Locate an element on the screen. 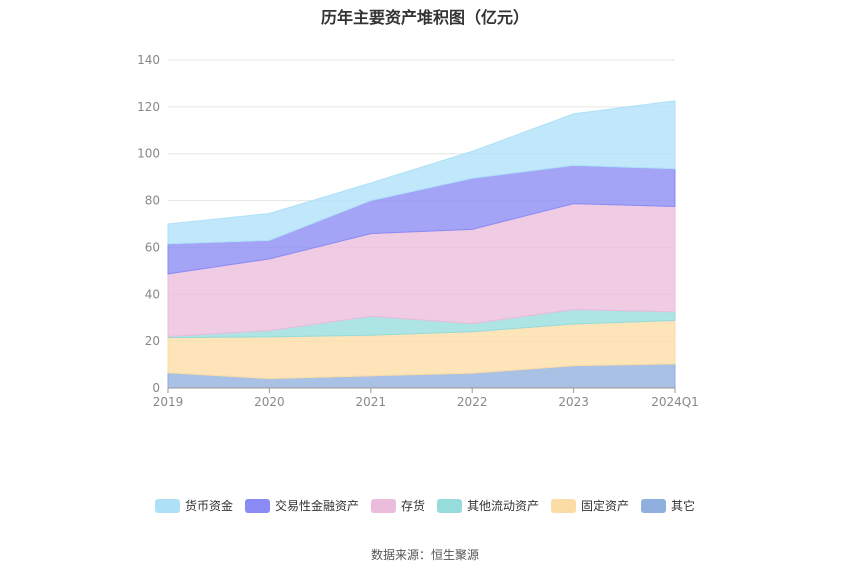  y-tick-label: 60 is located at coordinates (152, 247).